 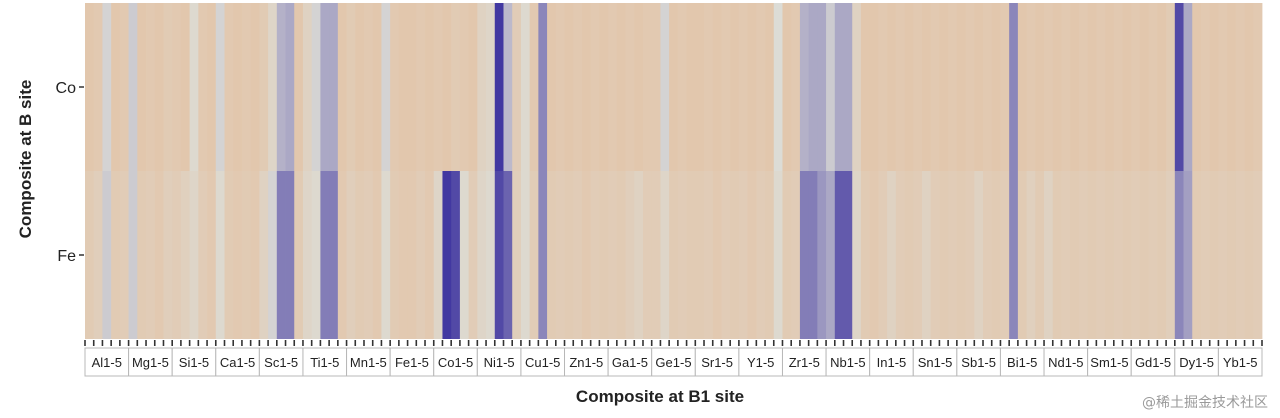 I want to click on x-tick-label: Sr1-5, so click(x=717, y=362).